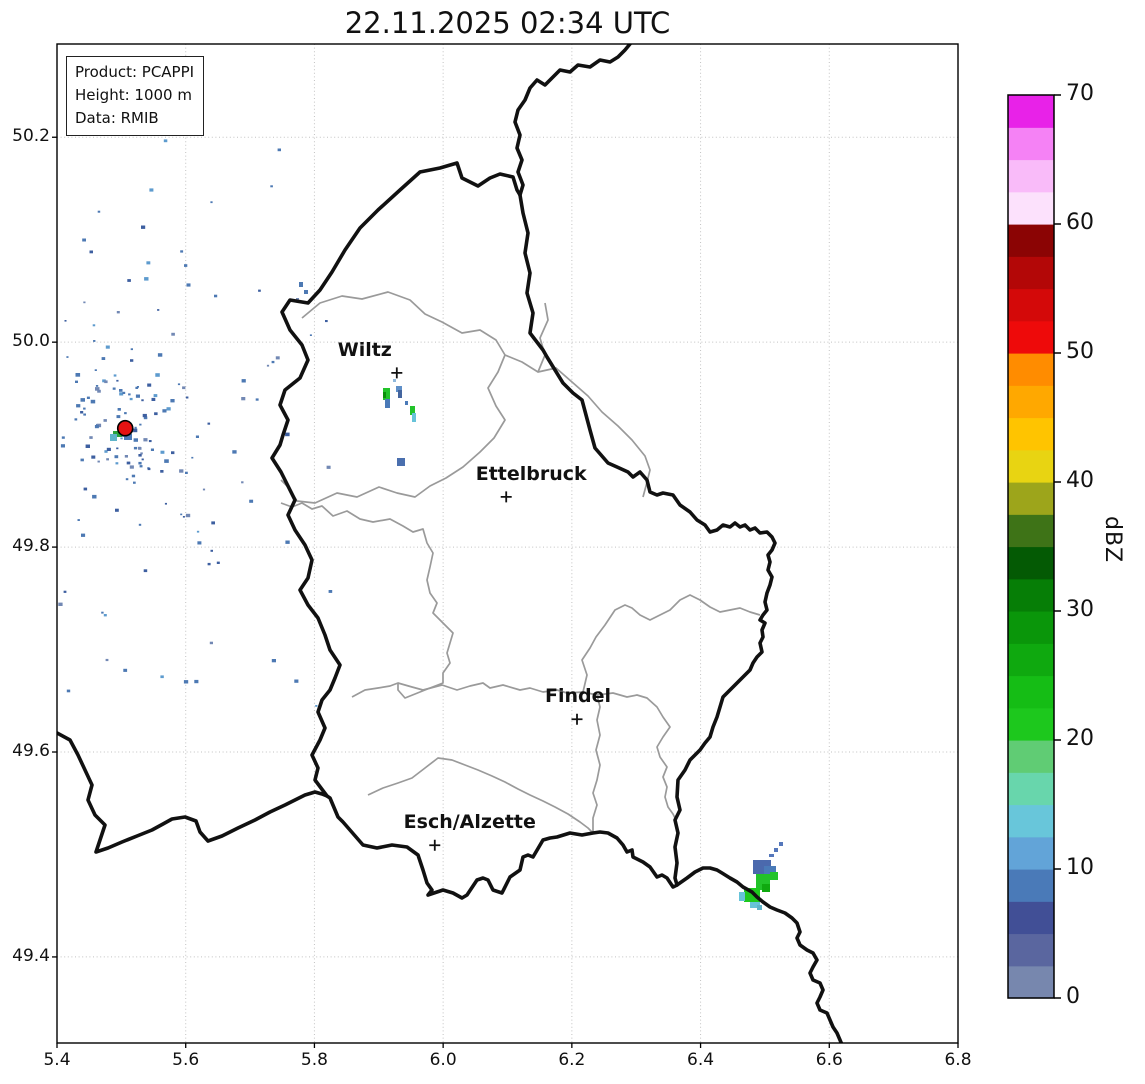 Image resolution: width=1145 pixels, height=1084 pixels. What do you see at coordinates (1112, 540) in the screenshot?
I see `colorbar-unit-label: dBZ` at bounding box center [1112, 540].